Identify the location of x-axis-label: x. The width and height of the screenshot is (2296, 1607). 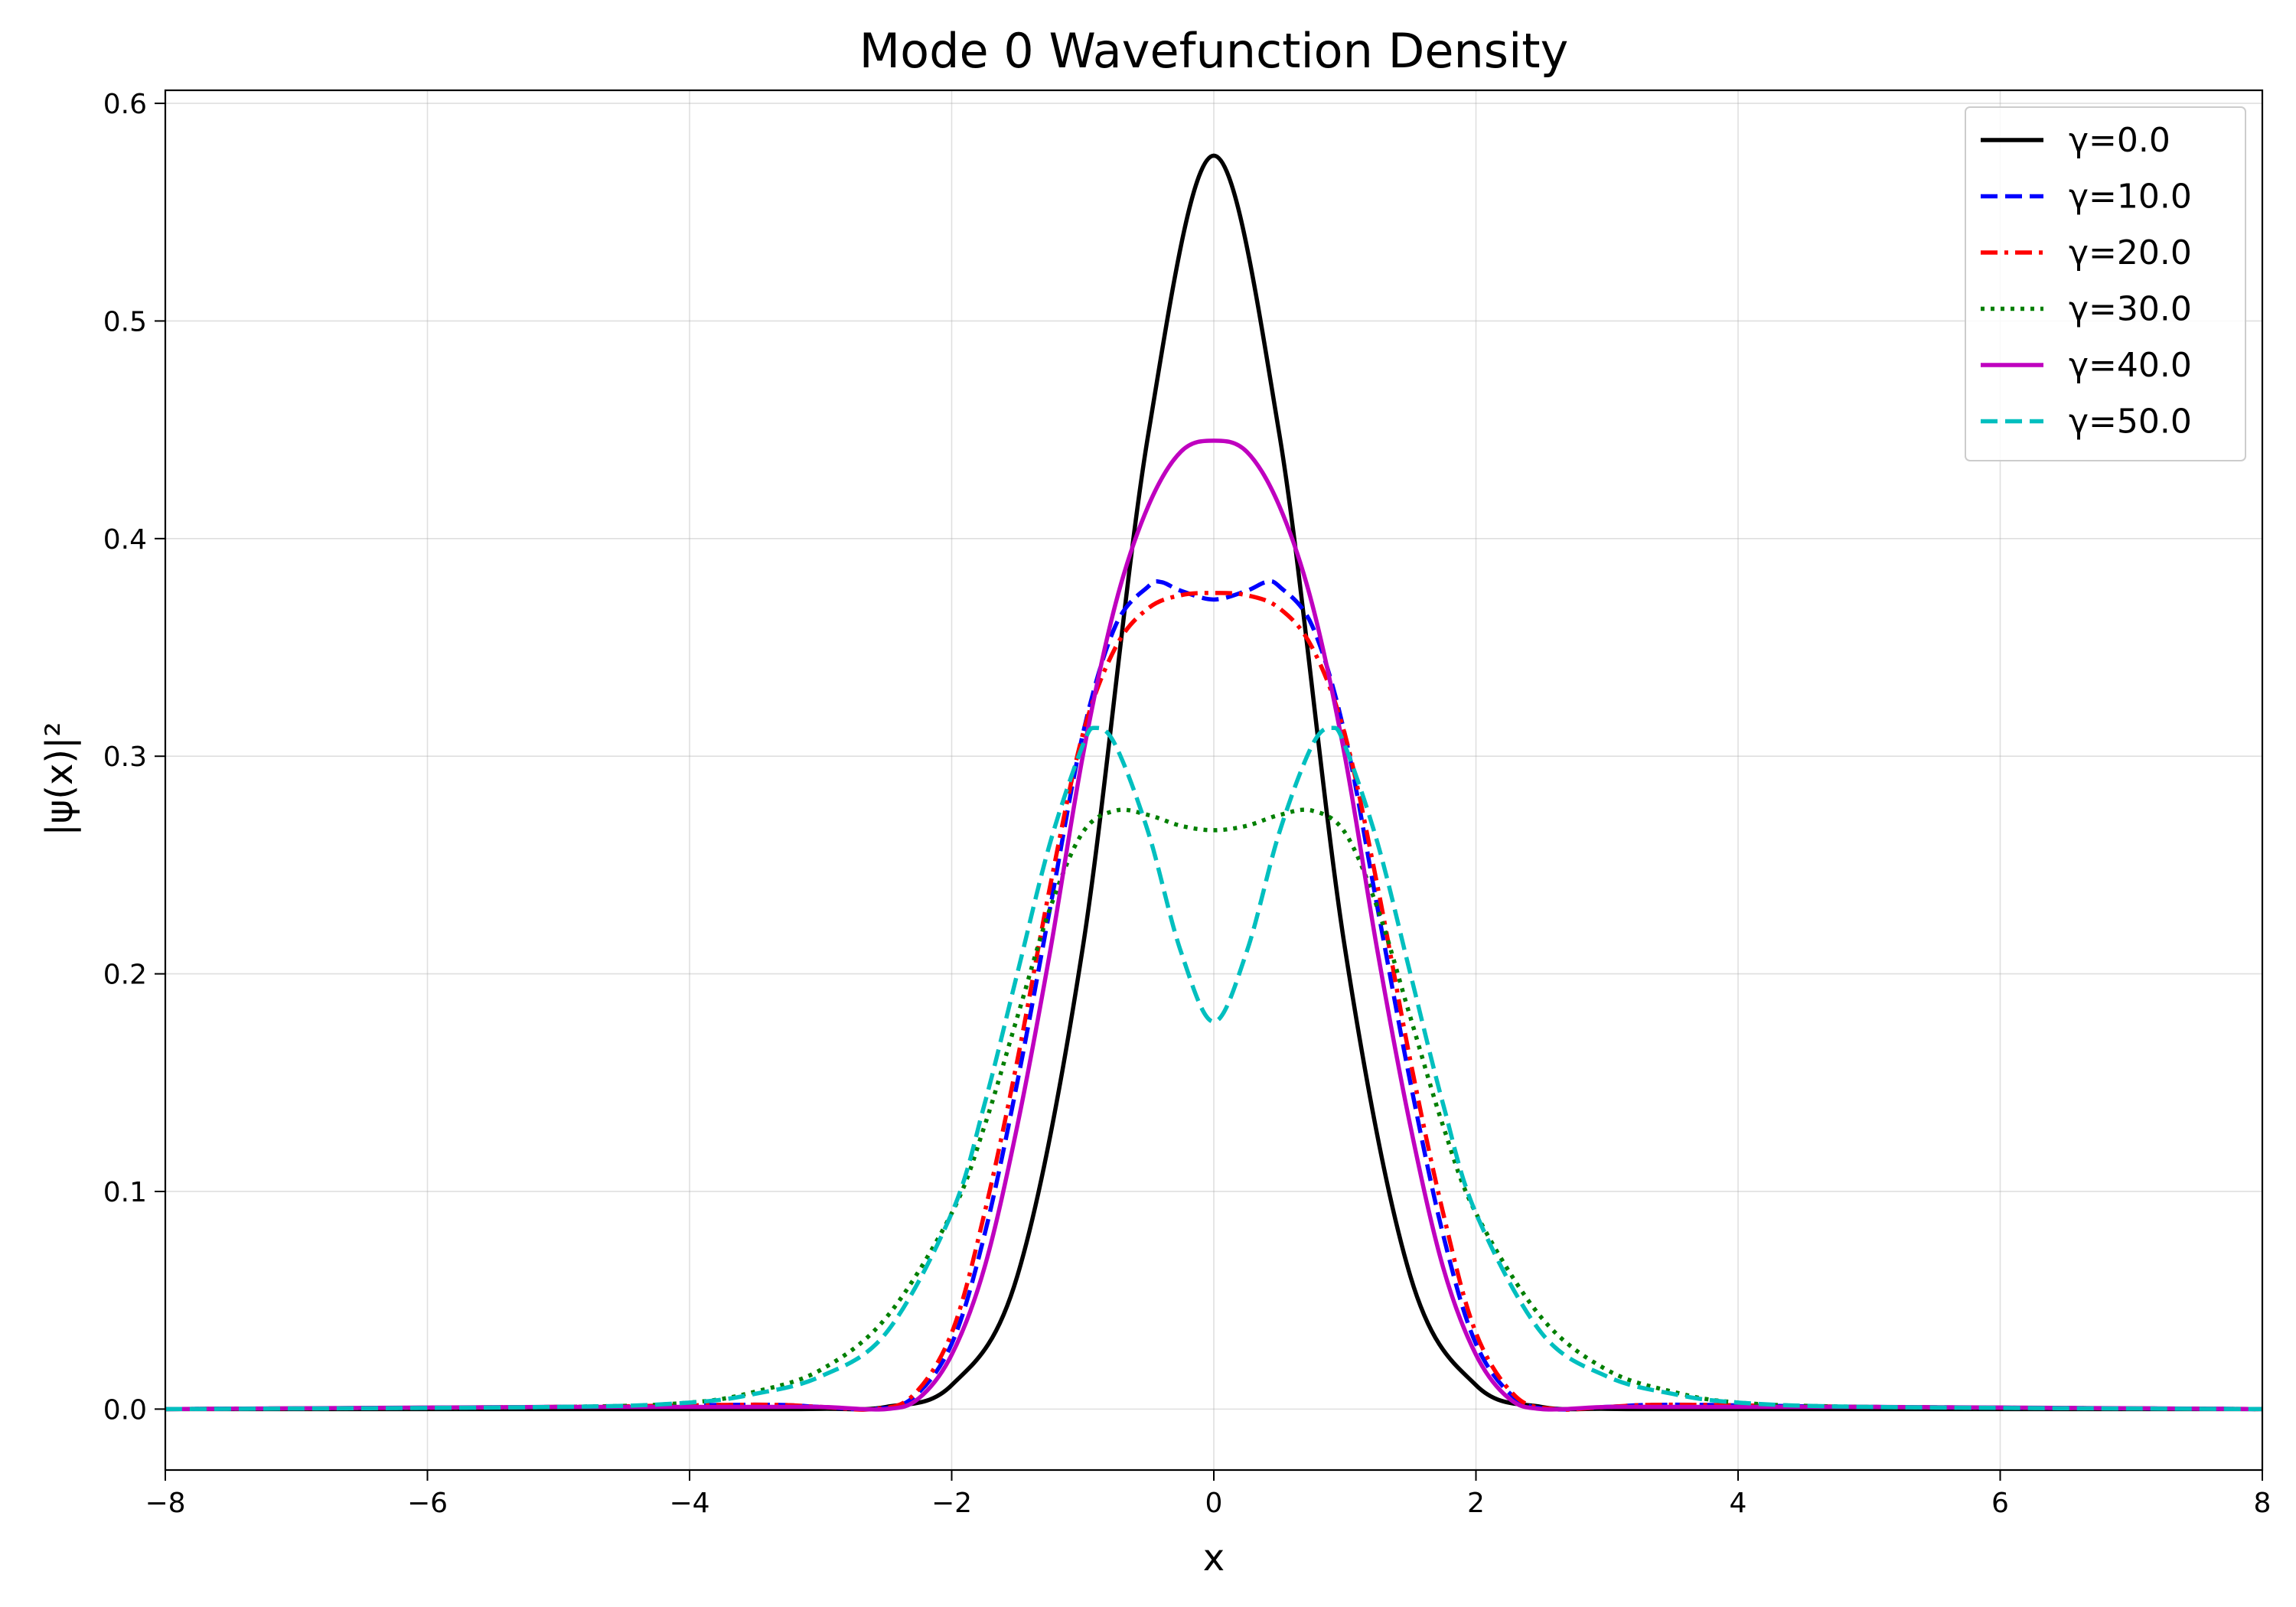
(1214, 1558).